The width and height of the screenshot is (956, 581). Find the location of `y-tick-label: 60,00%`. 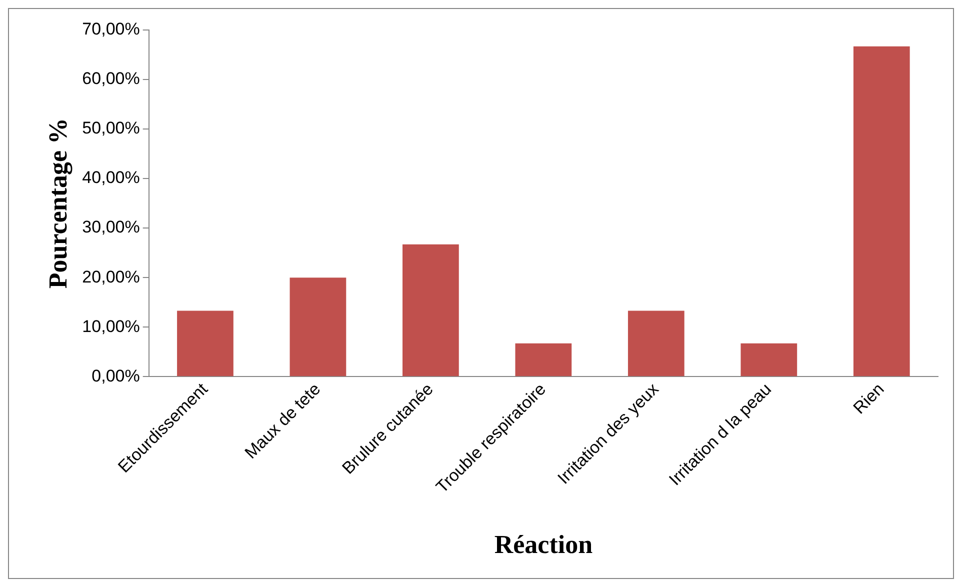

y-tick-label: 60,00% is located at coordinates (111, 78).